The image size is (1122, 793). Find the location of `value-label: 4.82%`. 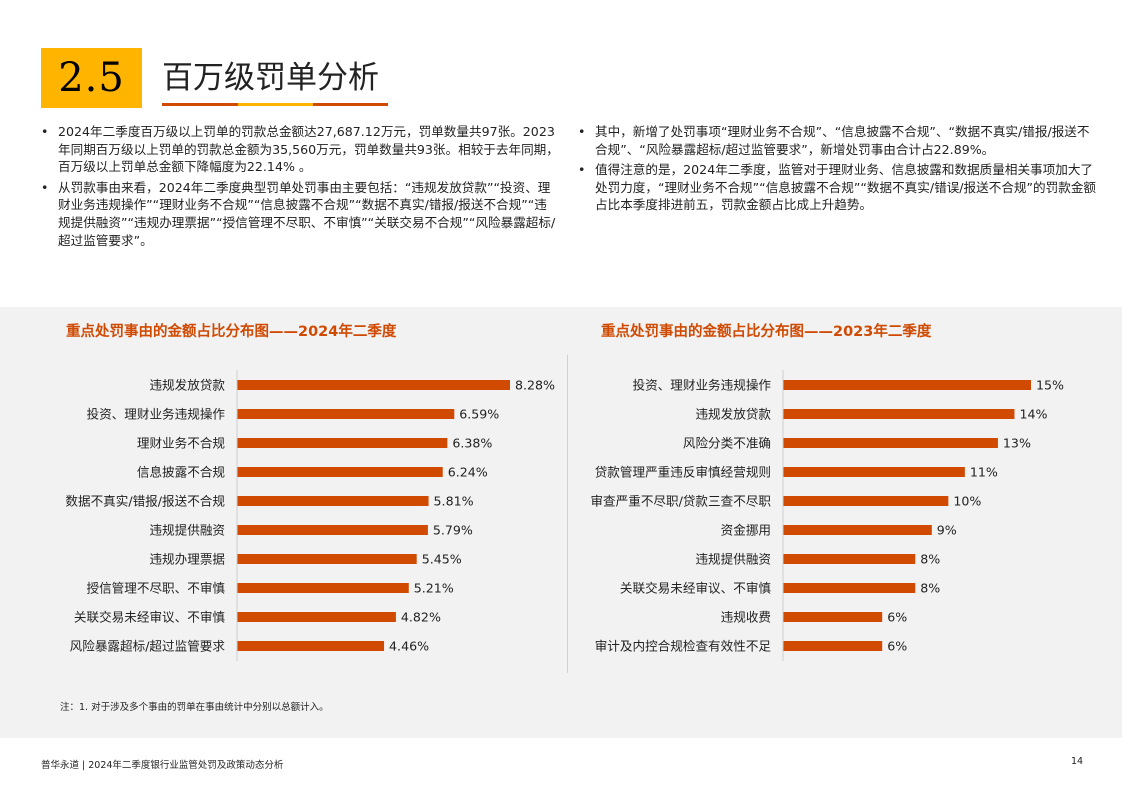

value-label: 4.82% is located at coordinates (421, 617).